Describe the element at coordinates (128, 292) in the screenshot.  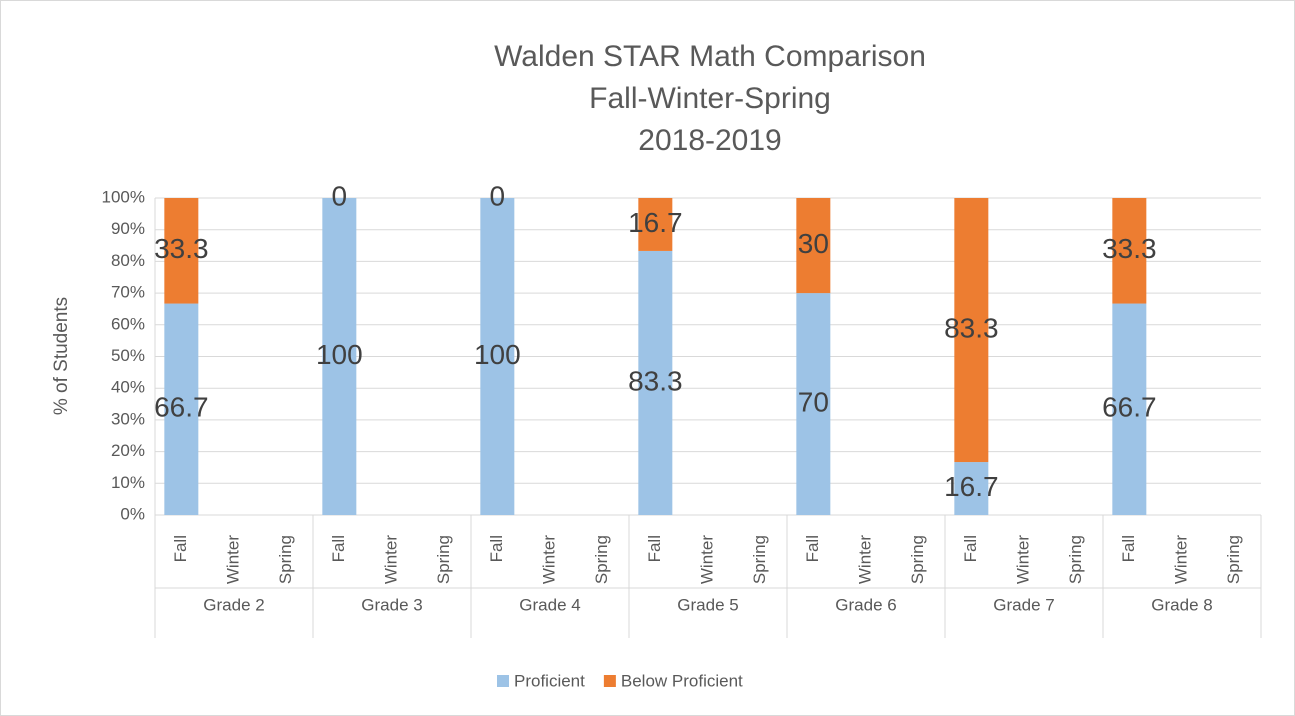
I see `y-tick-label: 70%` at that location.